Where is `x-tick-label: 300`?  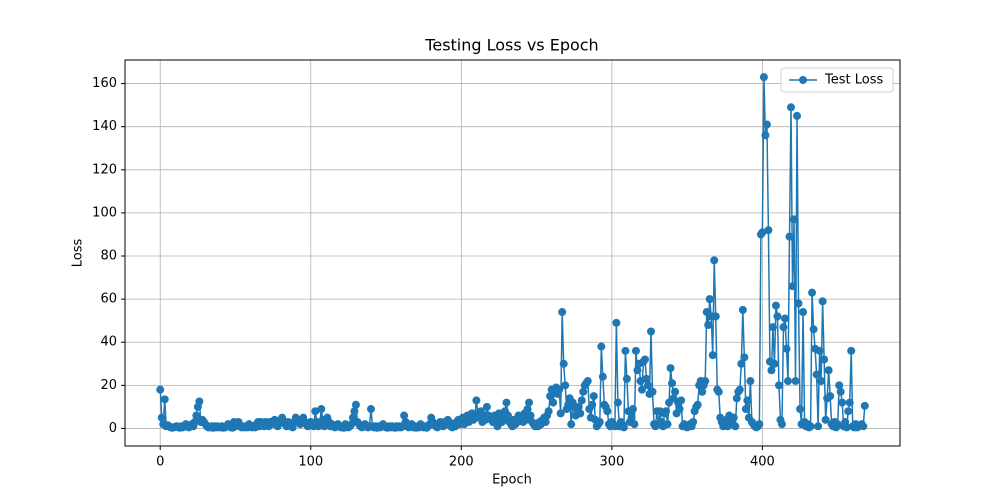 x-tick-label: 300 is located at coordinates (611, 462).